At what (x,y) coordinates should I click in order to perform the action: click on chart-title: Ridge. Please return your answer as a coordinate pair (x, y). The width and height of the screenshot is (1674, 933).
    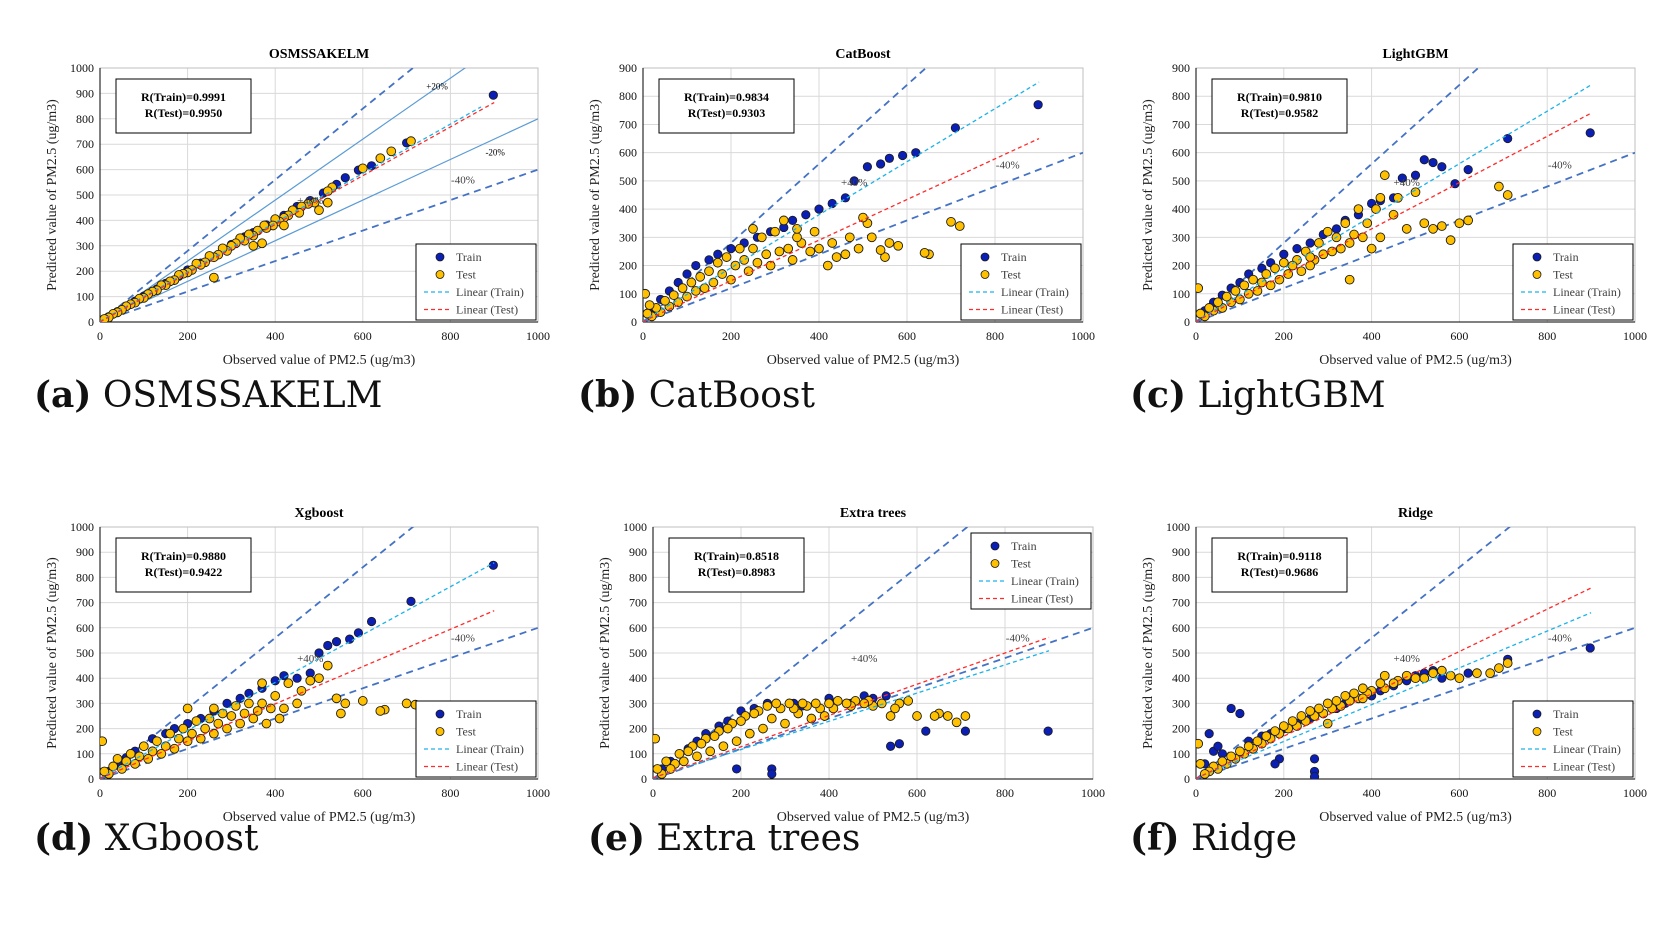
    Looking at the image, I should click on (1415, 513).